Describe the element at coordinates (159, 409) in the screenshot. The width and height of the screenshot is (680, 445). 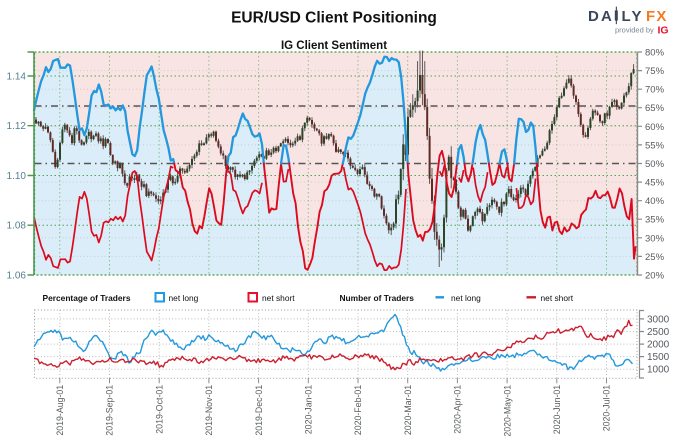
I see `svg-text: 2019-Oct-01` at that location.